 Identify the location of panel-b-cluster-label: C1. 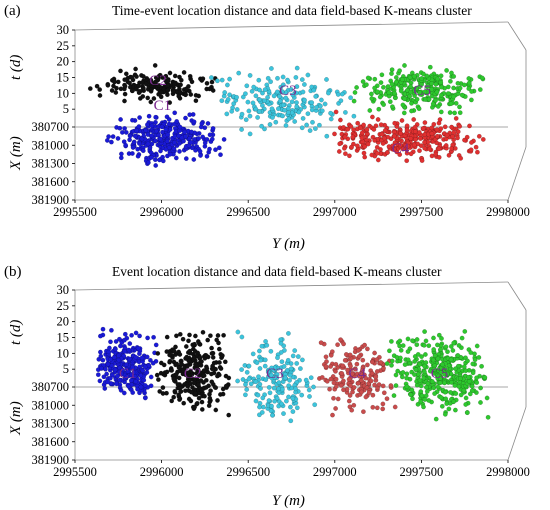
(128, 374).